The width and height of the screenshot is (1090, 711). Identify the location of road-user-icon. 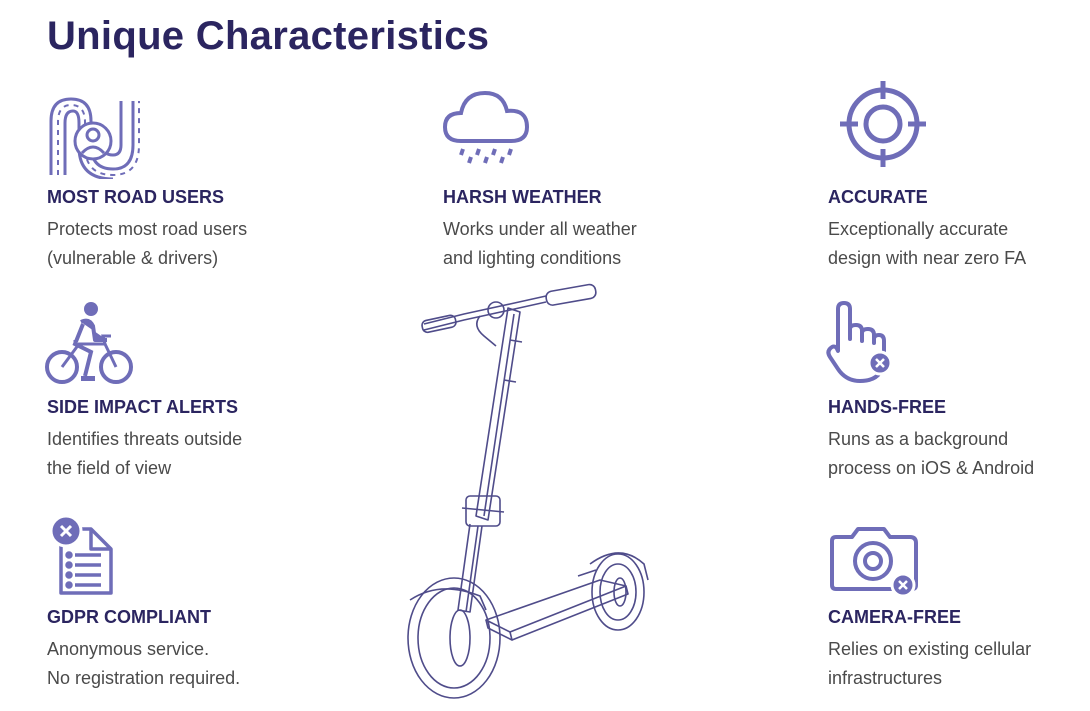
(93, 135).